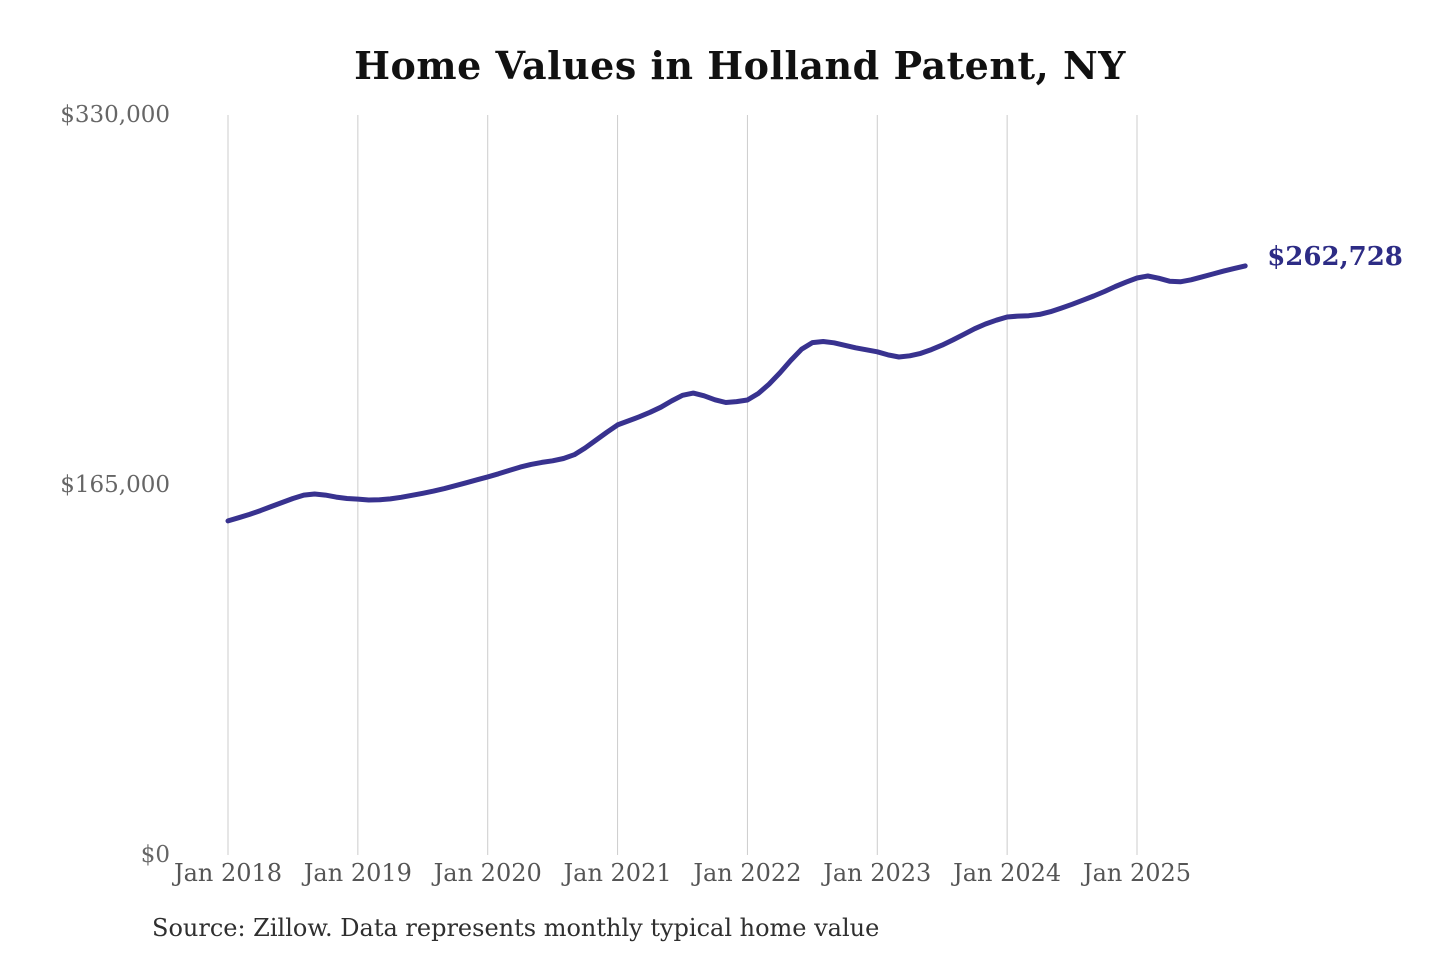 The width and height of the screenshot is (1440, 960). What do you see at coordinates (877, 873) in the screenshot?
I see `x-tick-label-jan-2023: Jan 2023` at bounding box center [877, 873].